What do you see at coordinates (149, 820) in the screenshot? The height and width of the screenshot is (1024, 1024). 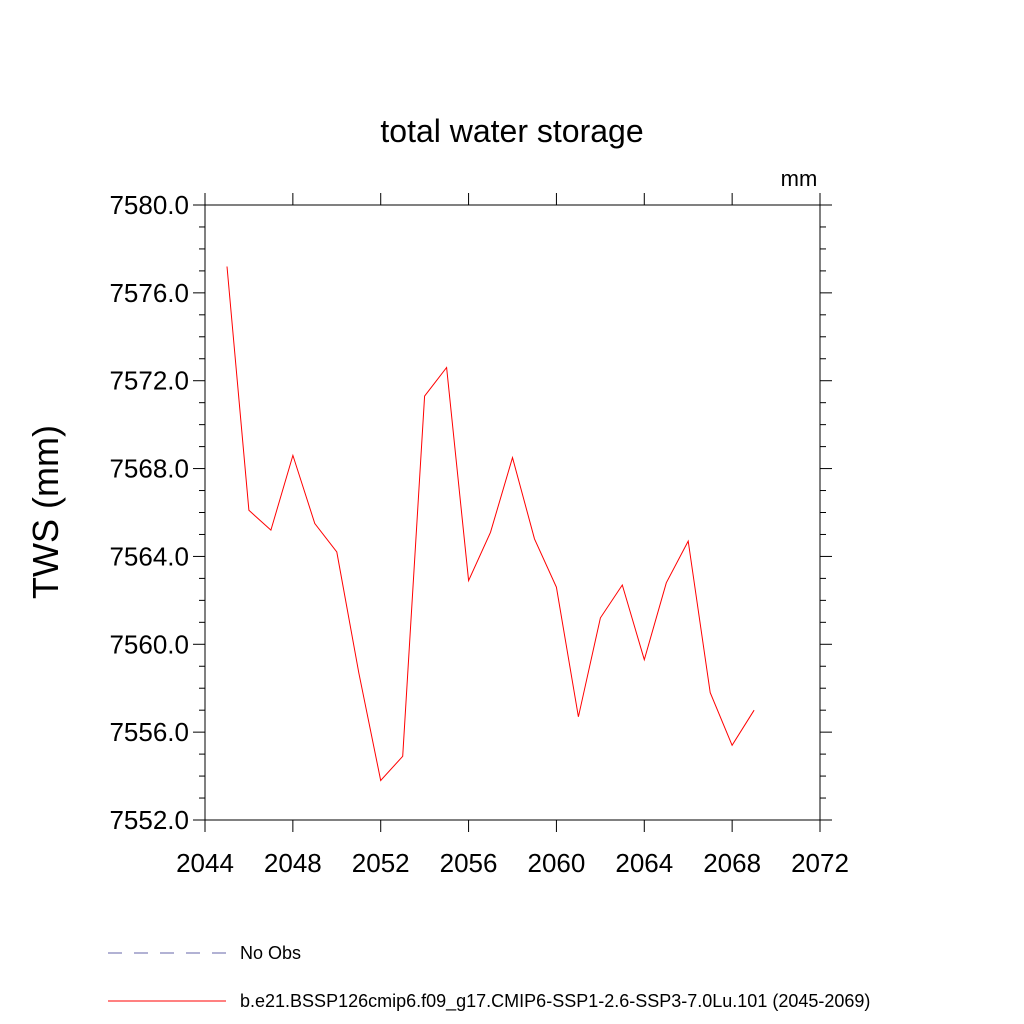 I see `y-tick-label: 7552.0` at bounding box center [149, 820].